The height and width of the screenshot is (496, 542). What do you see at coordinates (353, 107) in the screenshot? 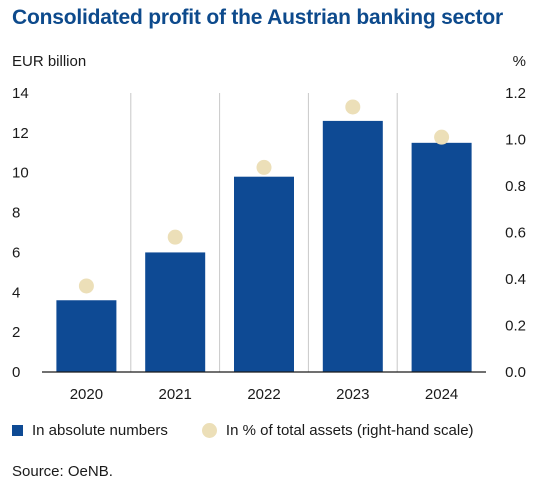
I see `point-2023` at bounding box center [353, 107].